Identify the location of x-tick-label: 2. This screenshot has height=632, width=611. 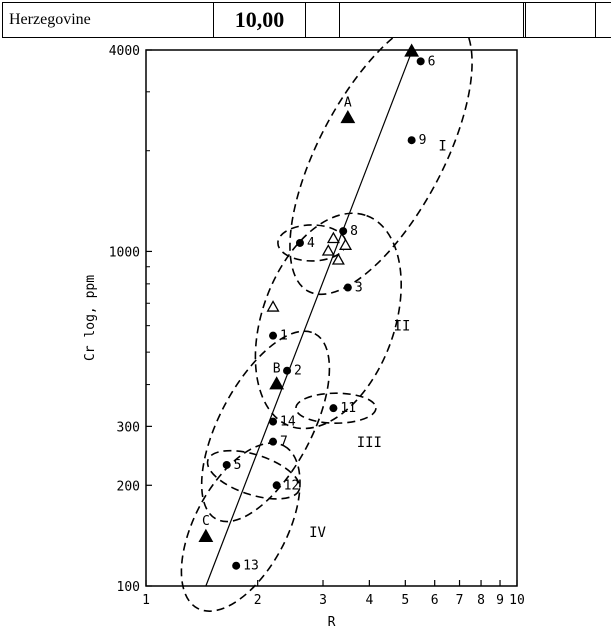
(258, 600).